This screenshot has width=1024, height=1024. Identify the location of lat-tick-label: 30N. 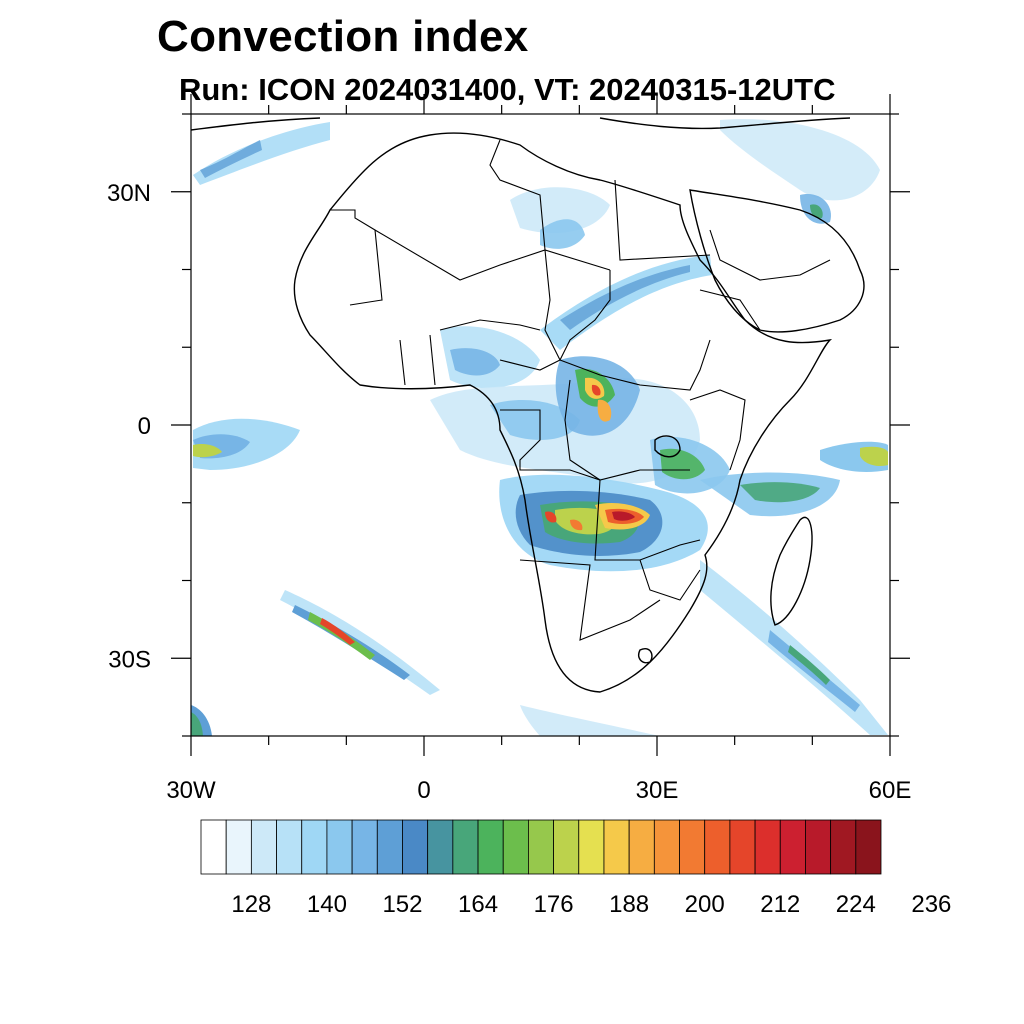
(129, 193).